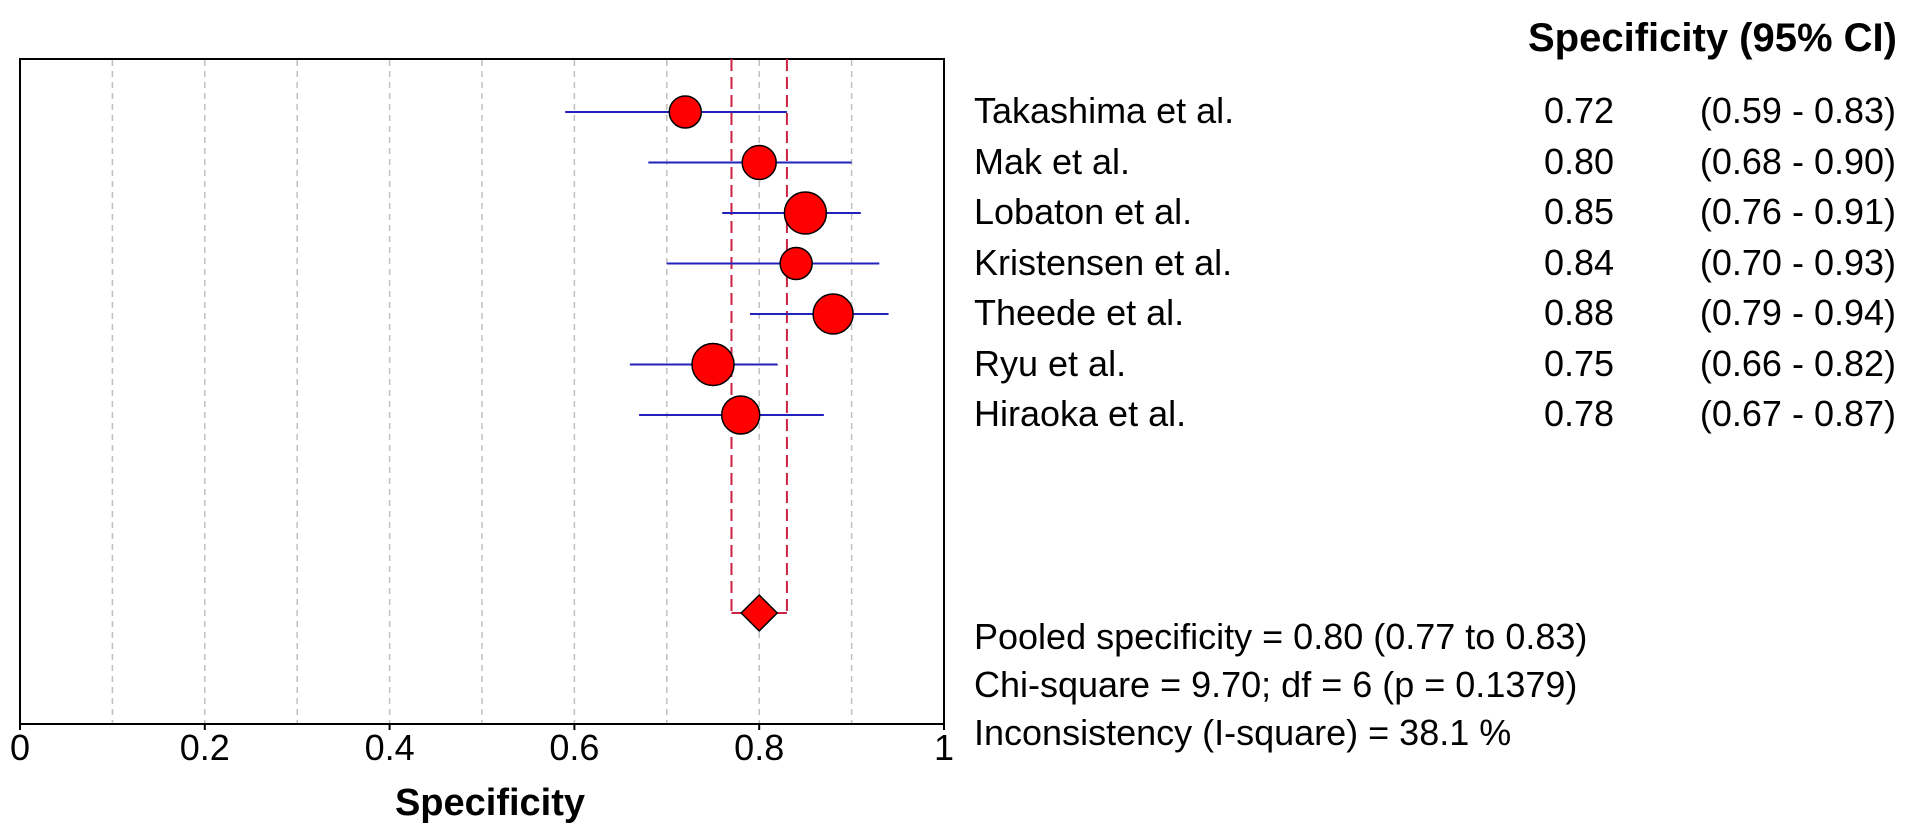 The width and height of the screenshot is (1913, 826). What do you see at coordinates (1797, 110) in the screenshot?
I see `study-ci: (0.59 - 0.83)` at bounding box center [1797, 110].